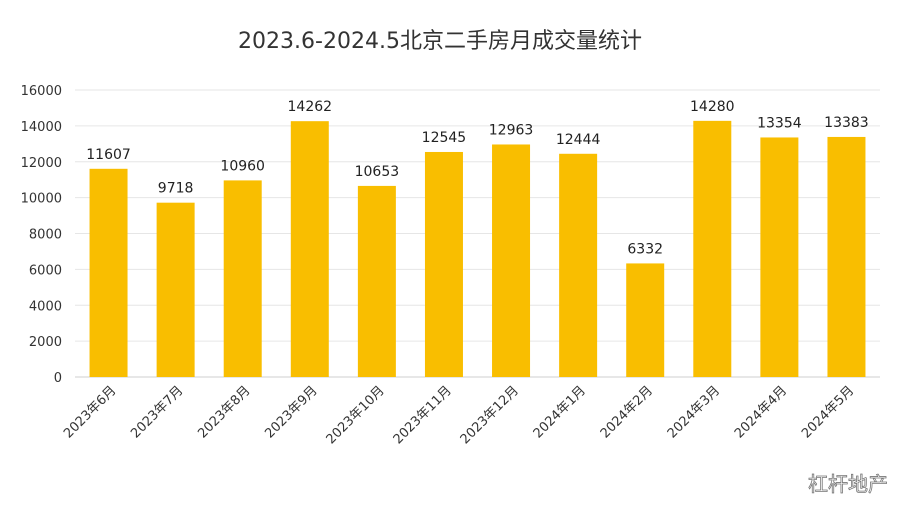 Image resolution: width=904 pixels, height=512 pixels. Describe the element at coordinates (645, 249) in the screenshot. I see `data-label: 6332` at that location.